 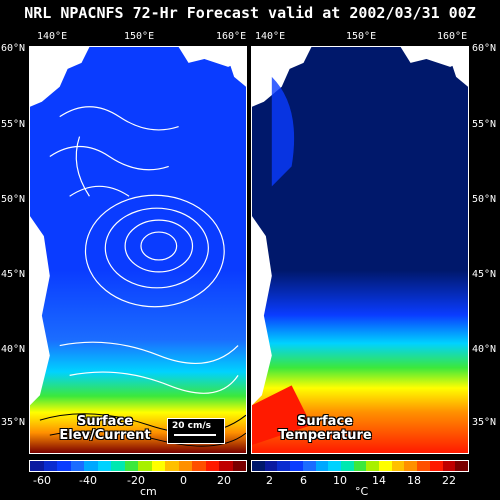 I want to click on temperature-tick-6: 22, so click(x=449, y=480).